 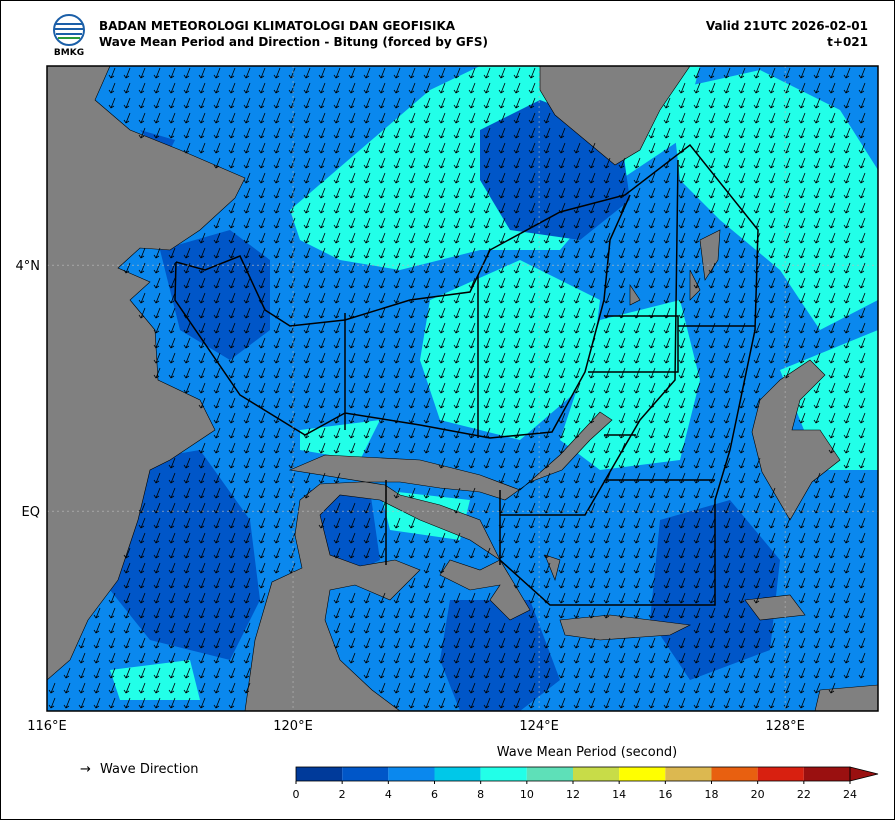 What do you see at coordinates (434, 794) in the screenshot?
I see `colorbar-tick-label: 6` at bounding box center [434, 794].